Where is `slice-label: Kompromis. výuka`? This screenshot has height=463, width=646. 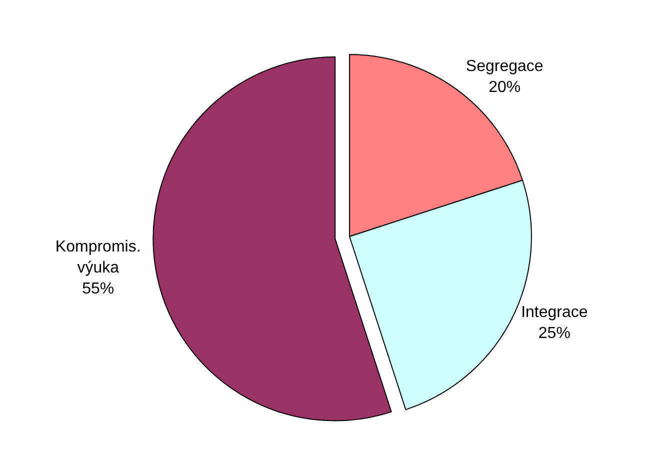
slice-label: Kompromis. výuka is located at coordinates (98, 257).